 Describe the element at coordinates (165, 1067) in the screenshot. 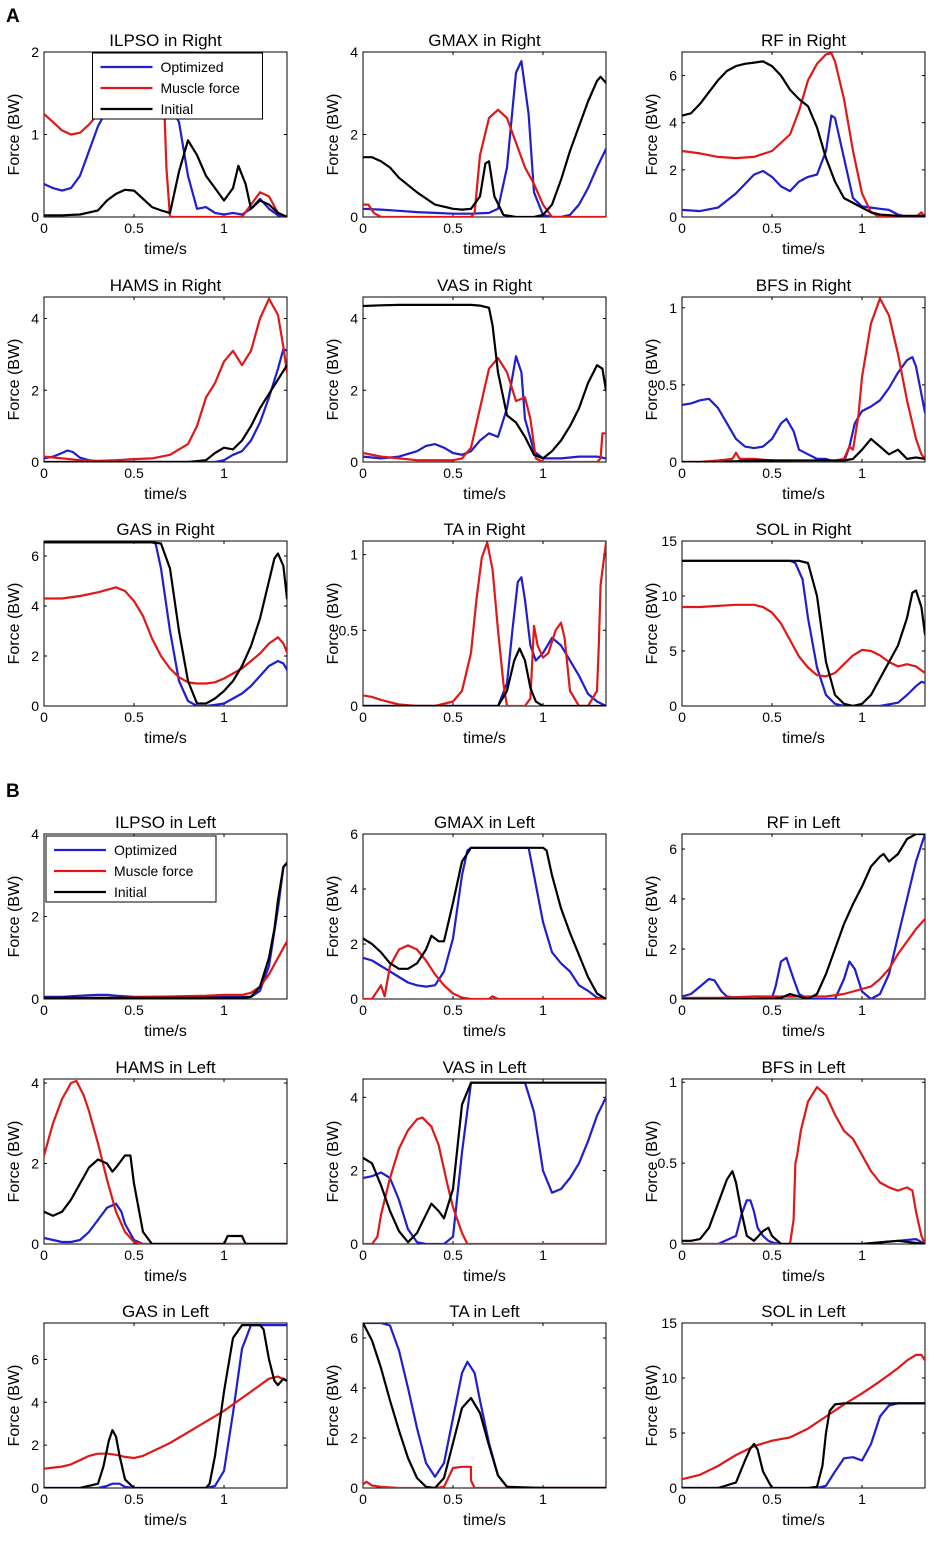

I see `plot-title: HAMS in Left` at that location.